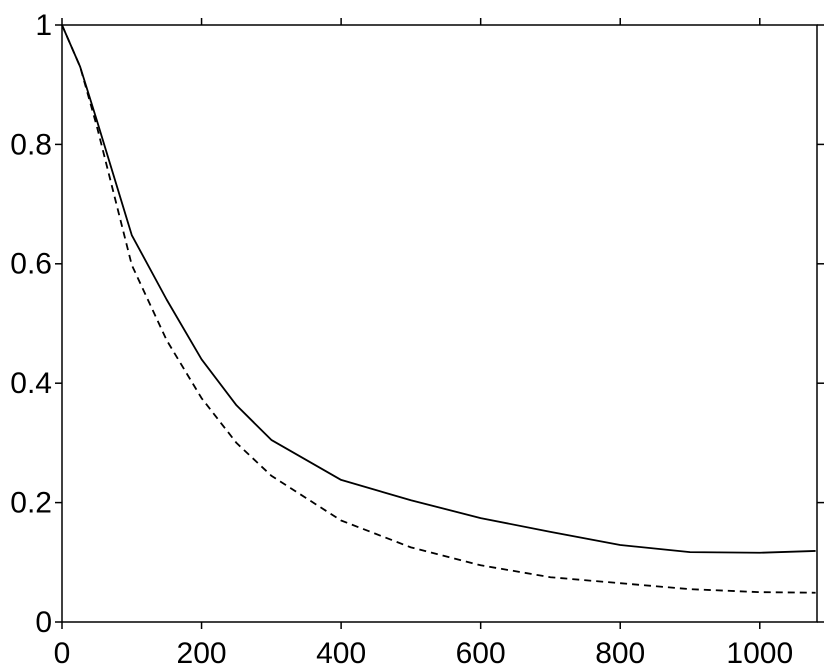  I want to click on x-tick-label: 1000, so click(759, 652).